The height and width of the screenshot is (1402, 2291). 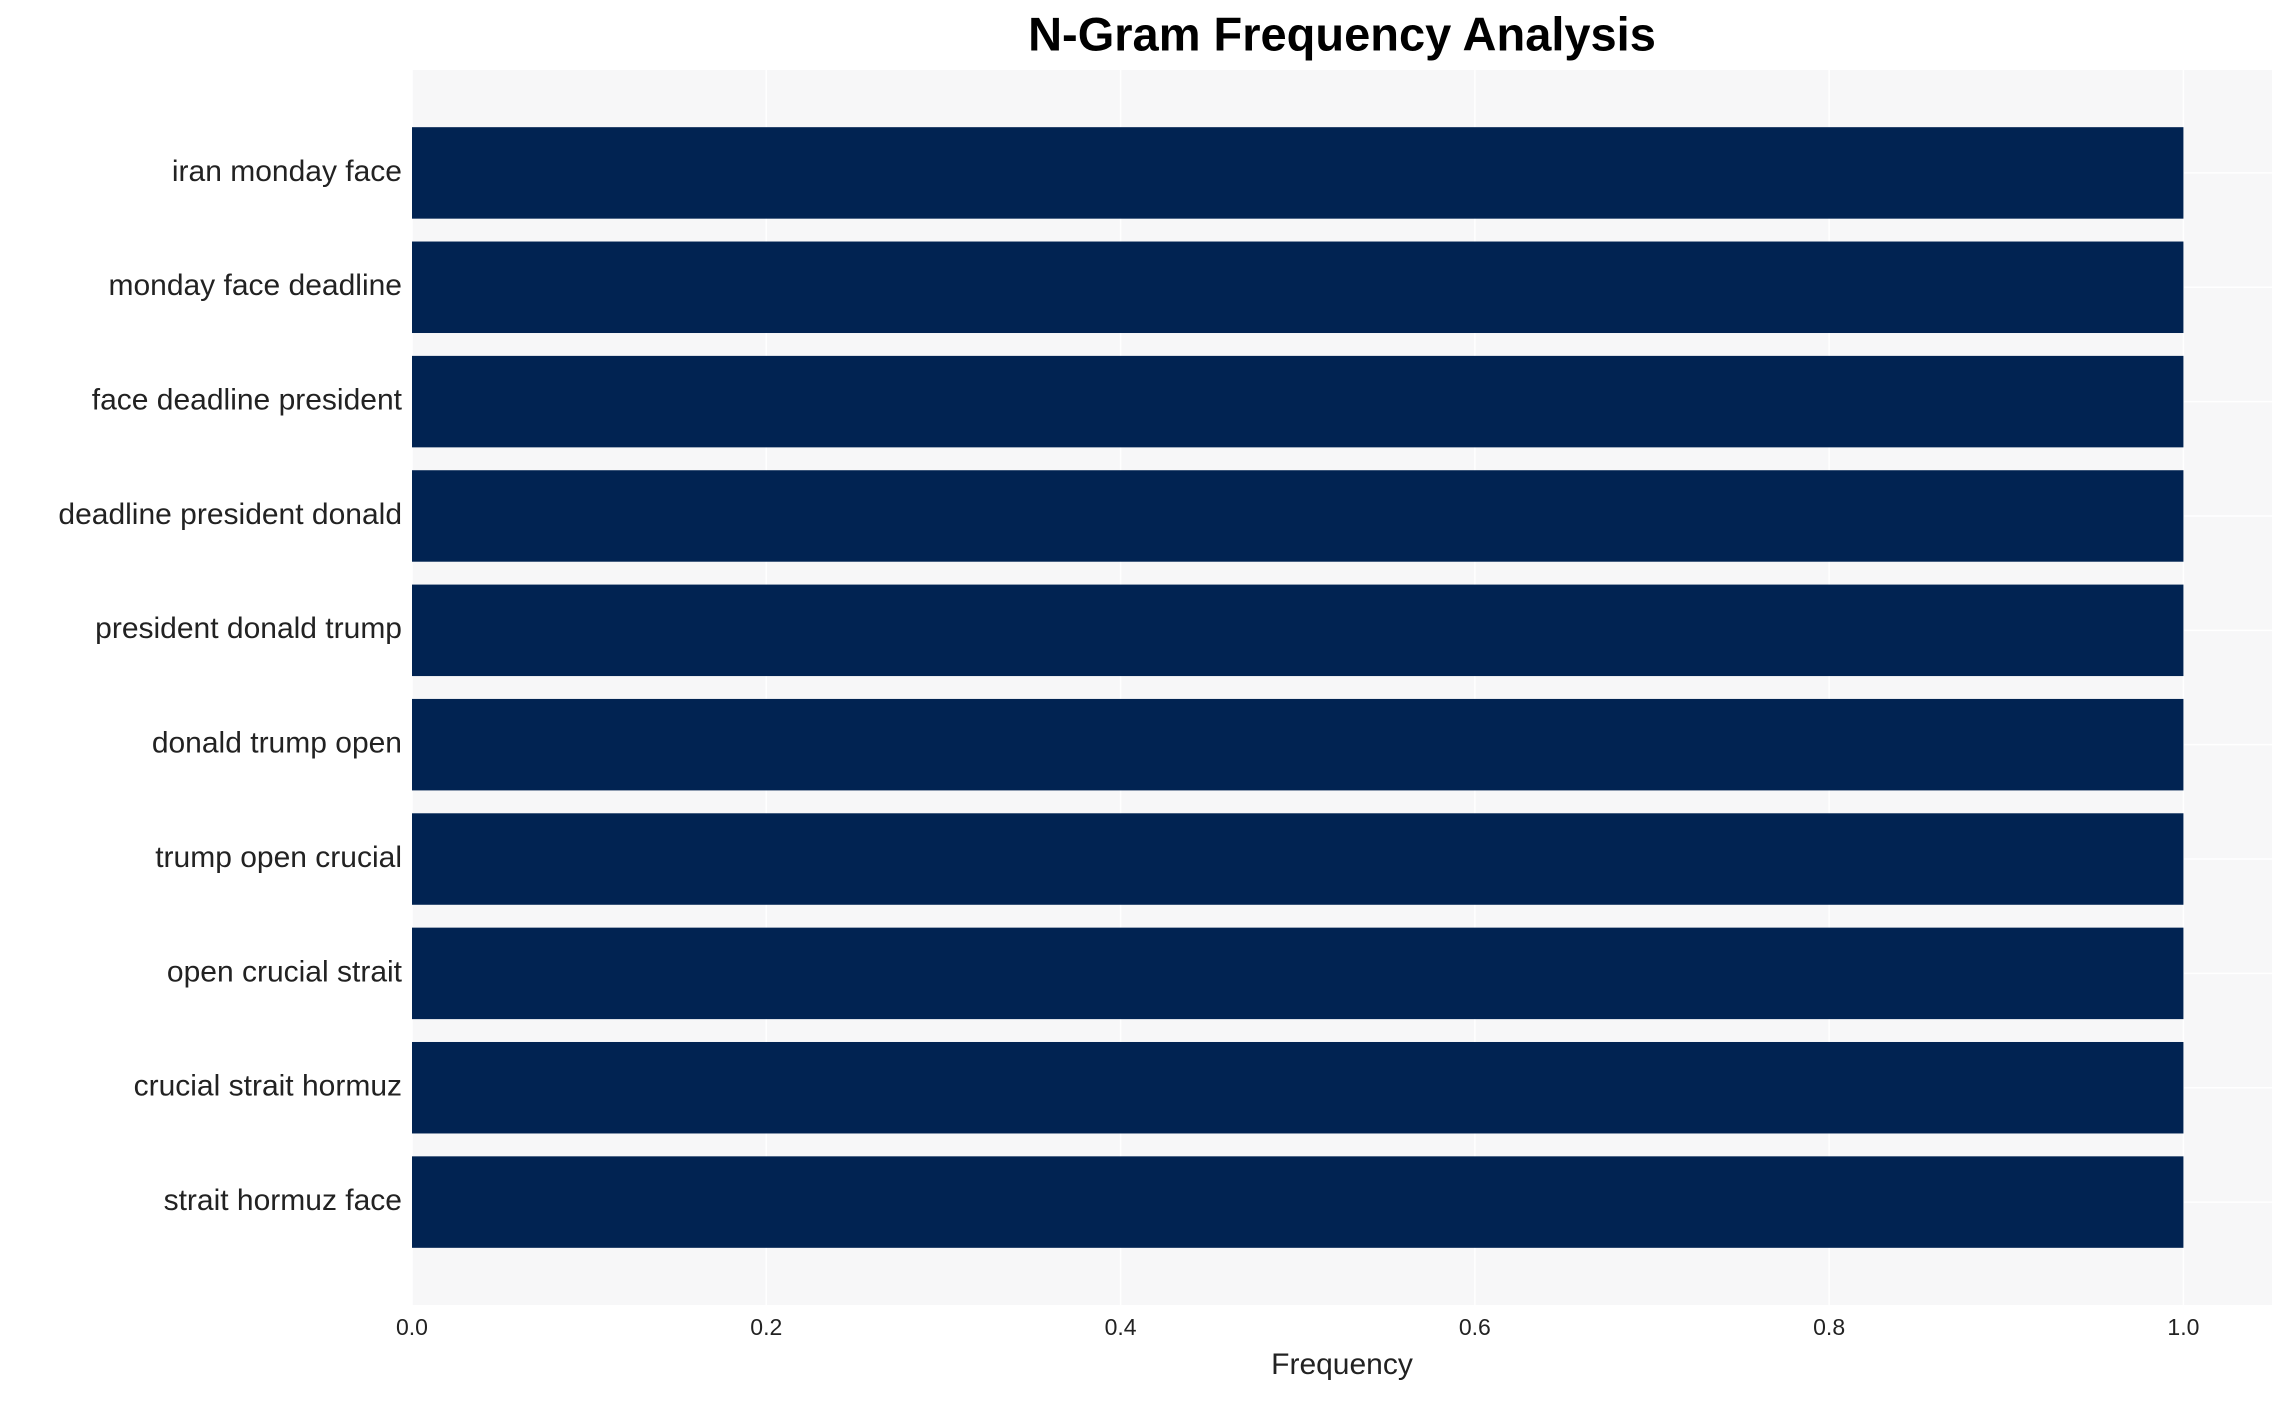 What do you see at coordinates (1829, 1327) in the screenshot?
I see `x-tick-label: 0.8` at bounding box center [1829, 1327].